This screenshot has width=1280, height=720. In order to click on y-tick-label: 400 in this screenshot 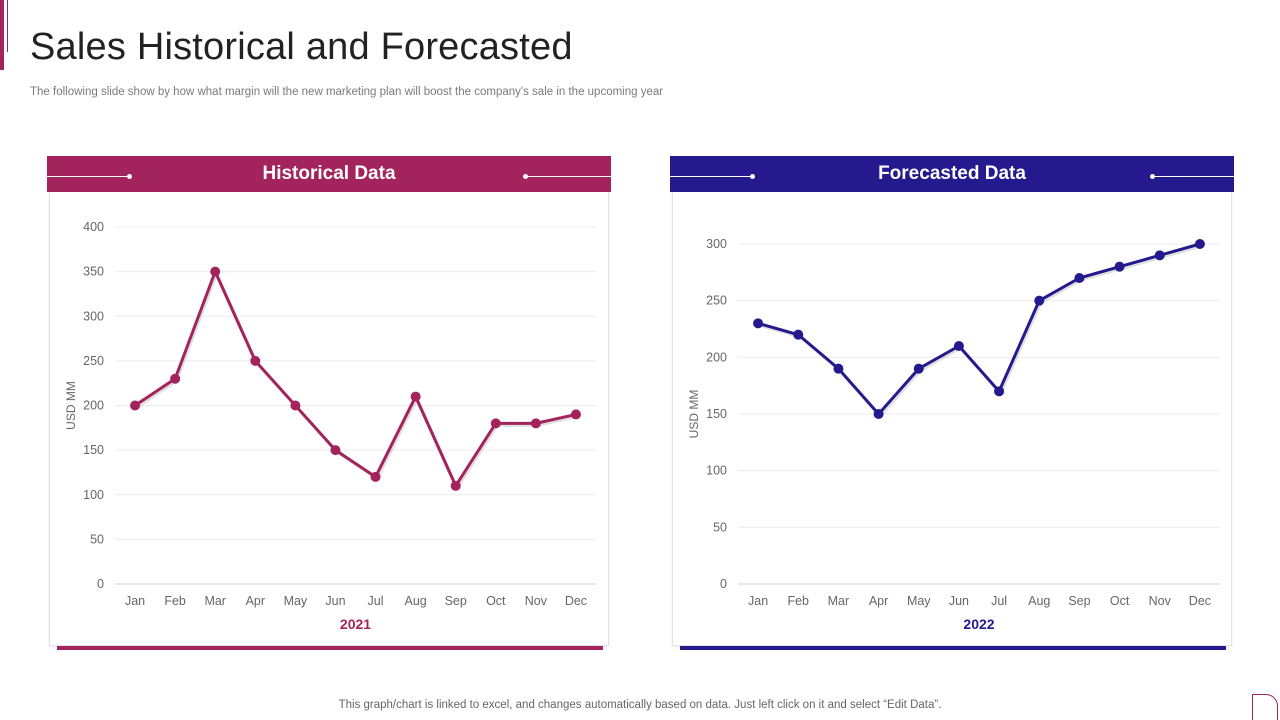, I will do `click(93, 227)`.